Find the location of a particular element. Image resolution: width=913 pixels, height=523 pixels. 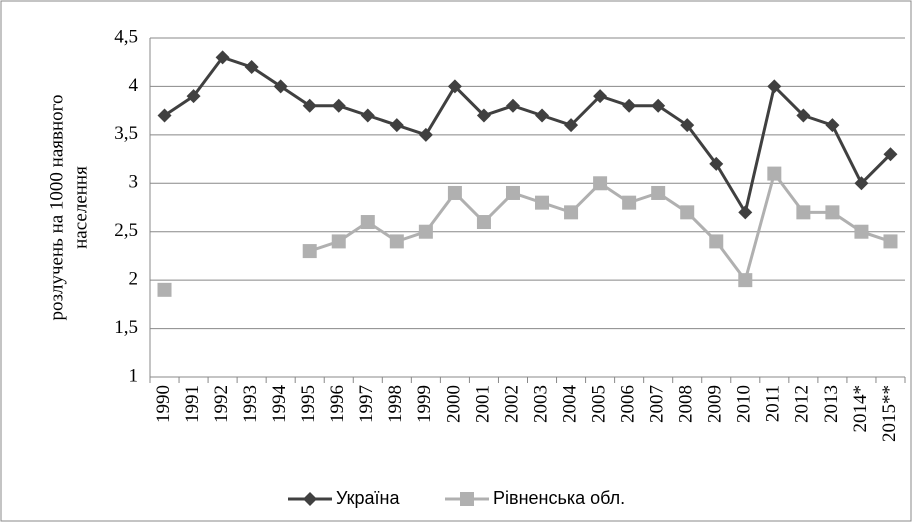

y-tick-label: 2 is located at coordinates (134, 279).